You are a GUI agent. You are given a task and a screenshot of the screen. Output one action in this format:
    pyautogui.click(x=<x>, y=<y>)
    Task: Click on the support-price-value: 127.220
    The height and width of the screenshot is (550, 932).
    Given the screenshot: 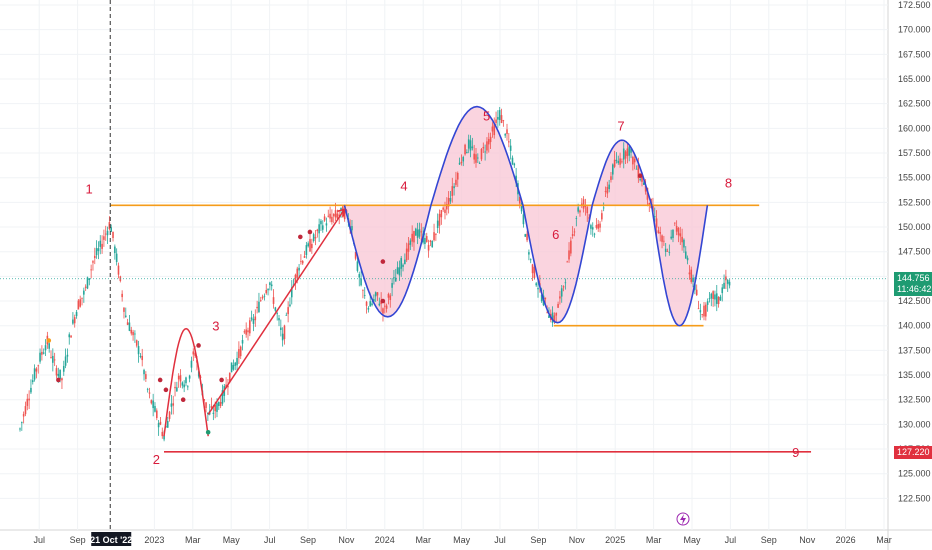 What is the action you would take?
    pyautogui.click(x=913, y=451)
    